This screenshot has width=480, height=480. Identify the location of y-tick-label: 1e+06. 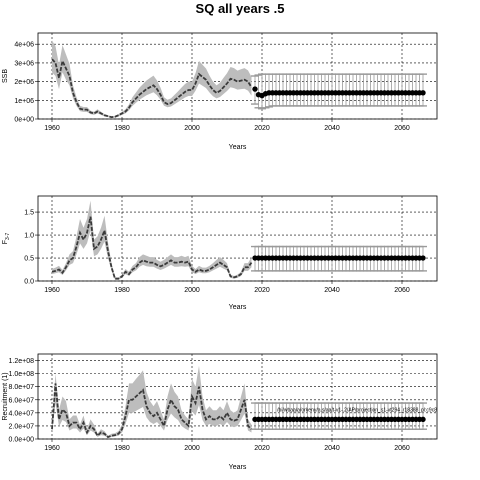
(24, 101).